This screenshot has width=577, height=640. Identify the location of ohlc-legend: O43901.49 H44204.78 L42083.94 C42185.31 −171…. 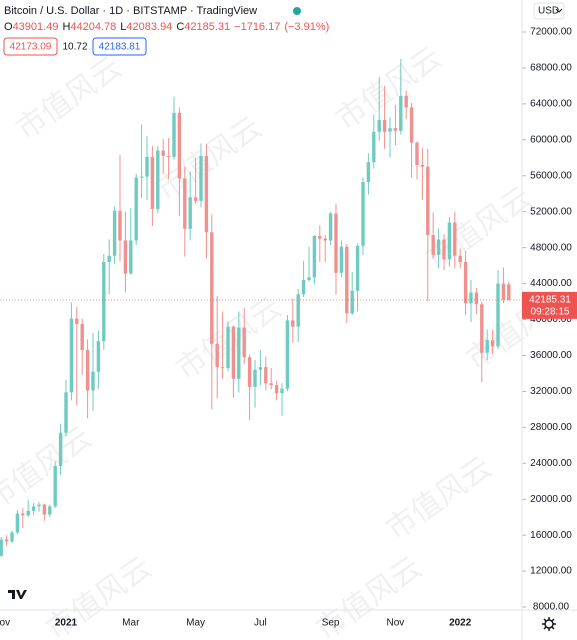
(166, 27).